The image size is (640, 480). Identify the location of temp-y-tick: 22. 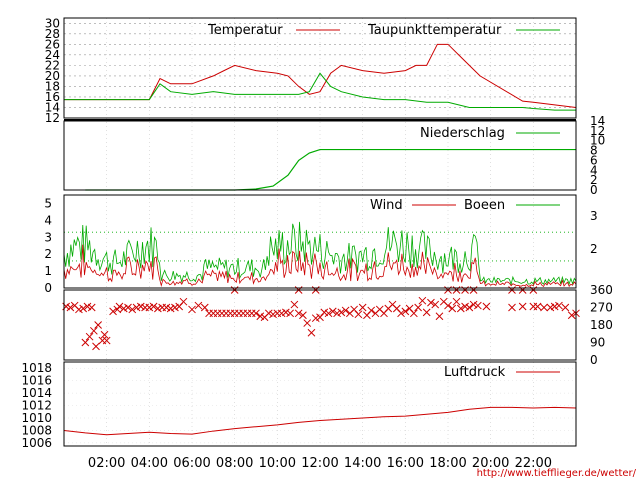
(52, 65).